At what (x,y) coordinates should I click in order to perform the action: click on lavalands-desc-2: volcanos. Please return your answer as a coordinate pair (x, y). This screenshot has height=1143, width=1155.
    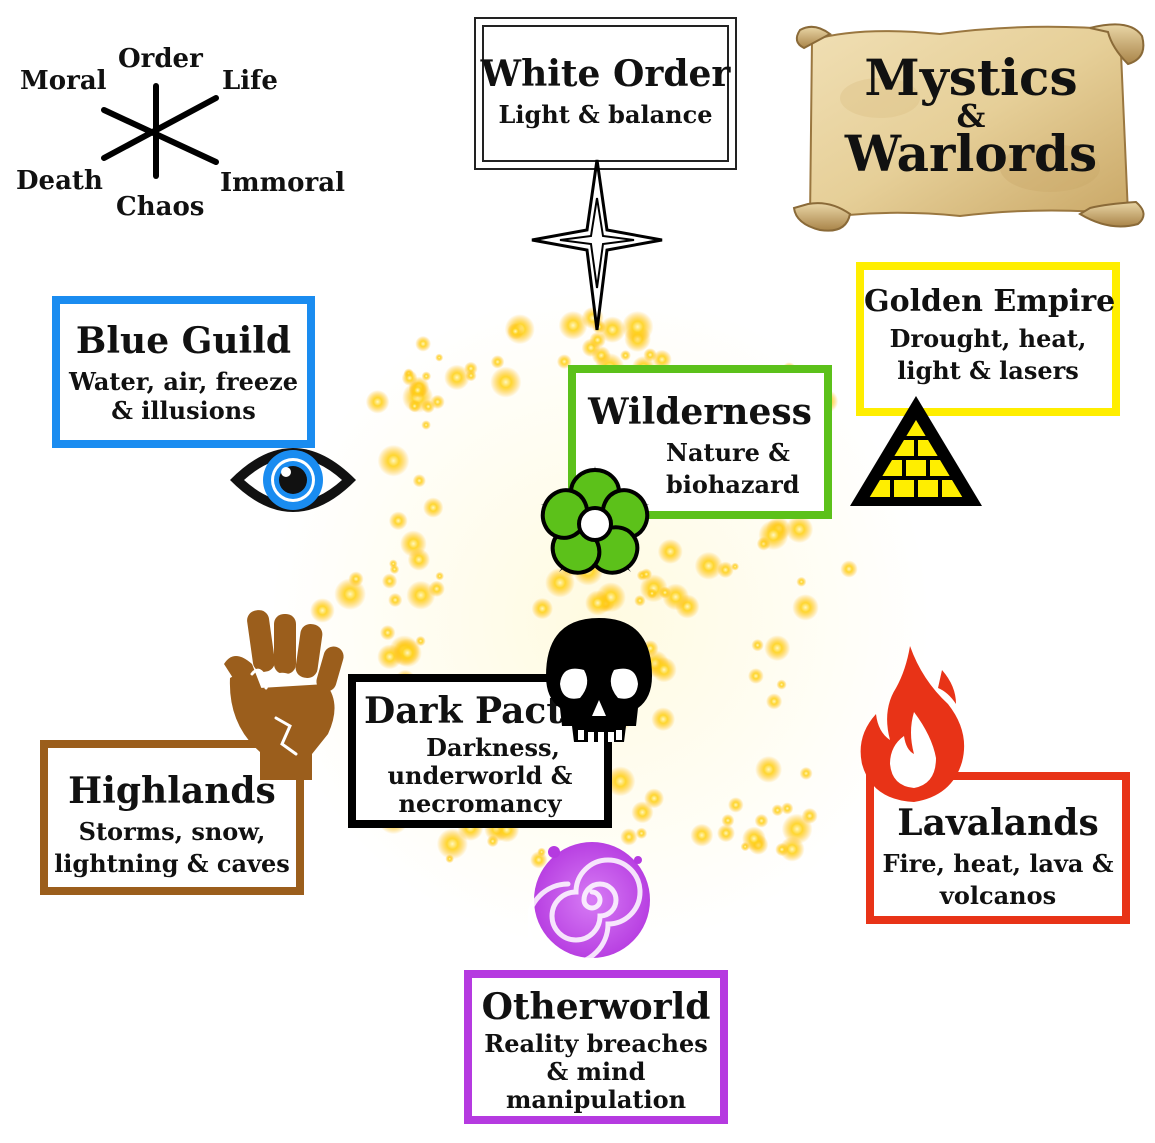
    Looking at the image, I should click on (998, 895).